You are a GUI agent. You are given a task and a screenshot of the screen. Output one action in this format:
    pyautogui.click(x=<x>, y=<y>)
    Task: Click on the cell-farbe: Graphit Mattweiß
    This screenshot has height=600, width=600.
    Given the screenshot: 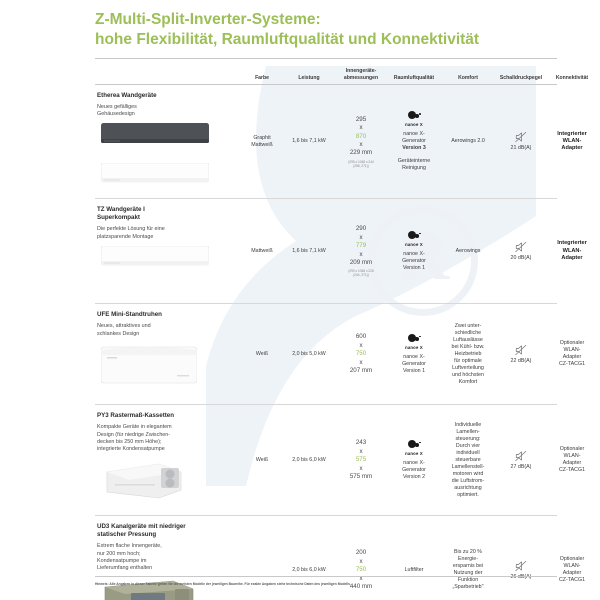 What is the action you would take?
    pyautogui.click(x=262, y=141)
    